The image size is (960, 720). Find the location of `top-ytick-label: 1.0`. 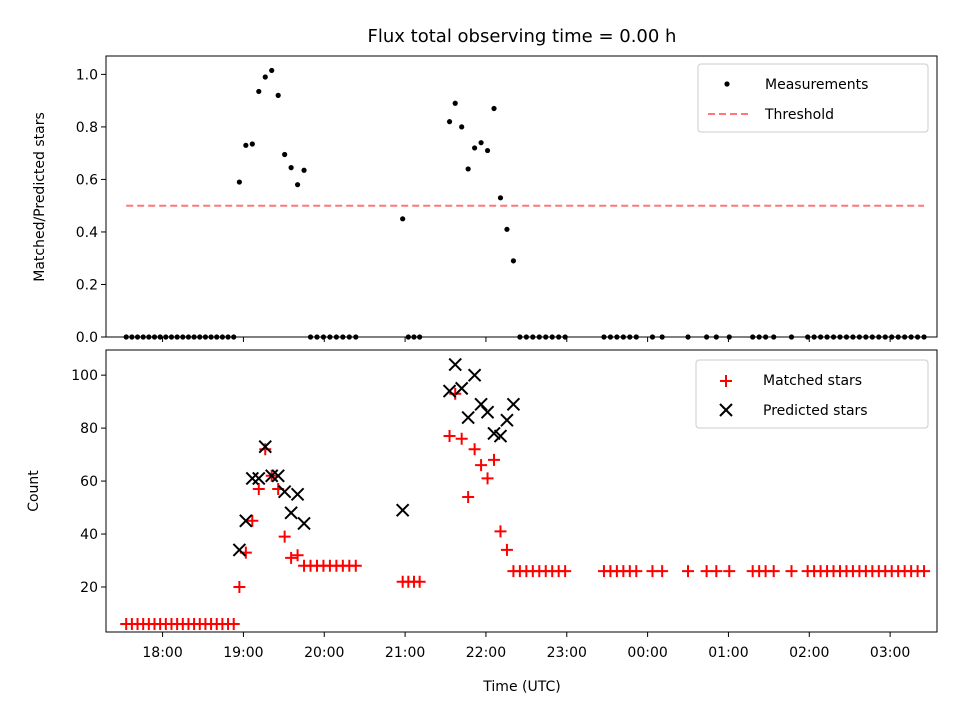

top-ytick-label: 1.0 is located at coordinates (87, 75).